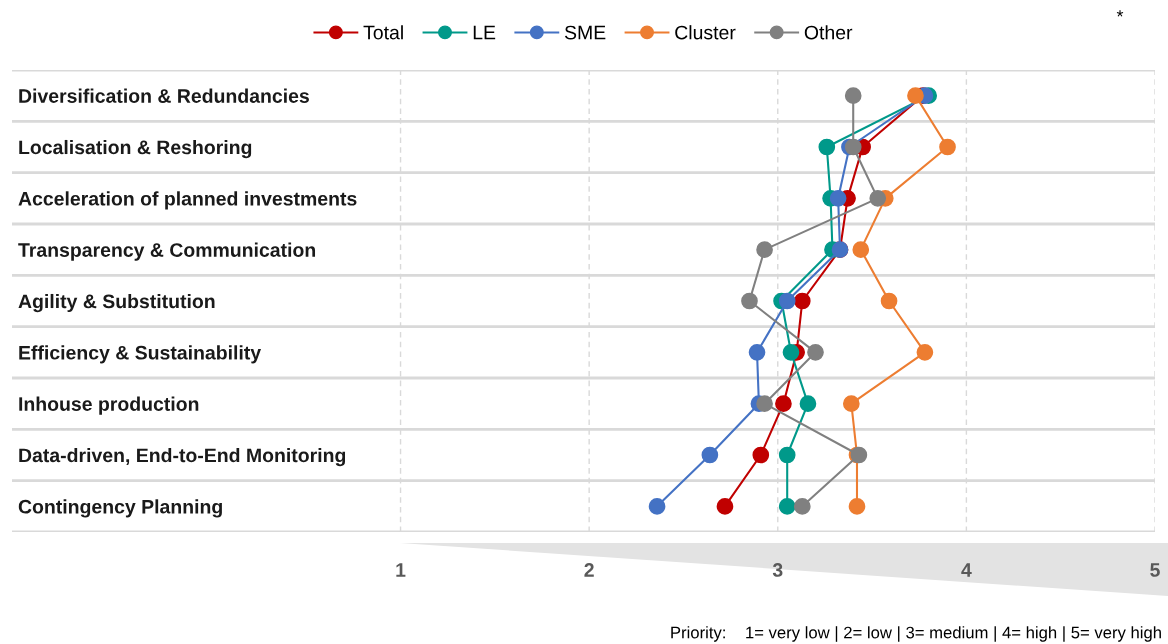 Image resolution: width=1168 pixels, height=644 pixels. I want to click on x-tick-label: 2, so click(589, 570).